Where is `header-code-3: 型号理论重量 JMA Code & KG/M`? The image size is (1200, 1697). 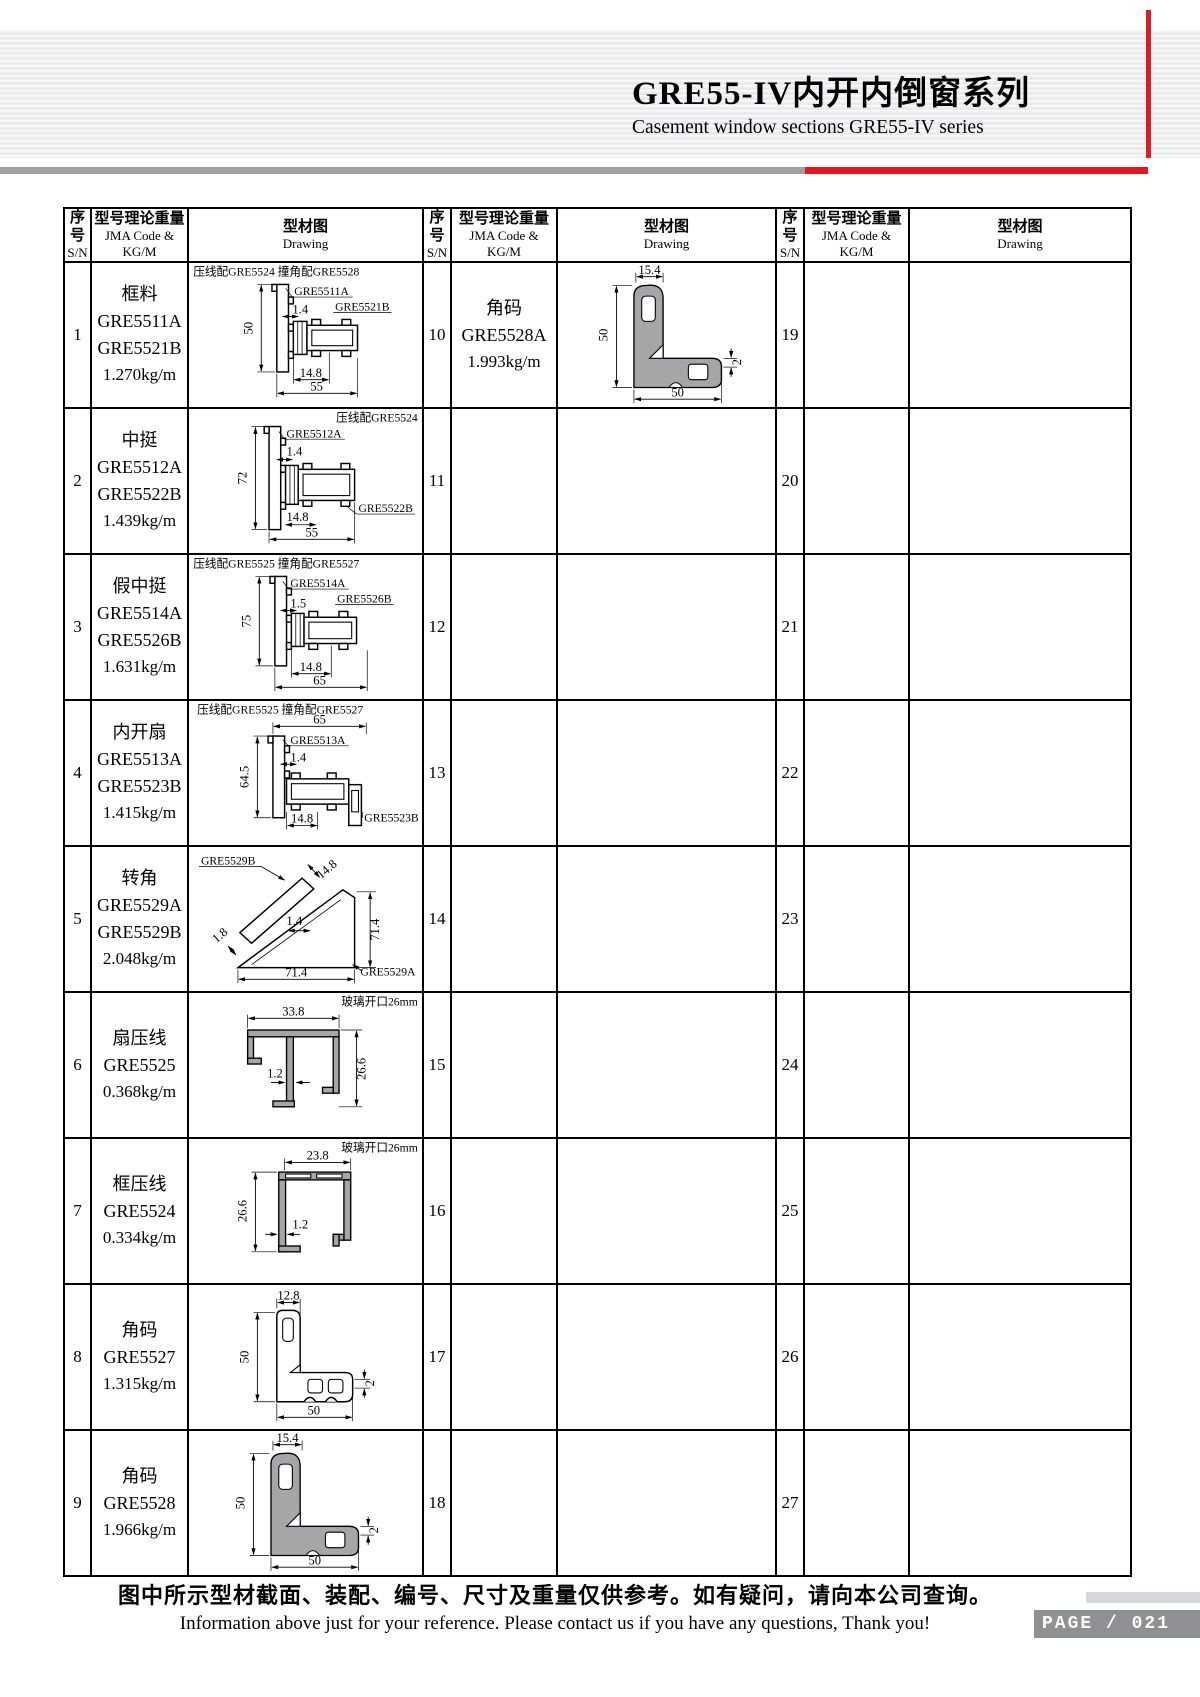
header-code-3: 型号理论重量 JMA Code & KG/M is located at coordinates (856, 235).